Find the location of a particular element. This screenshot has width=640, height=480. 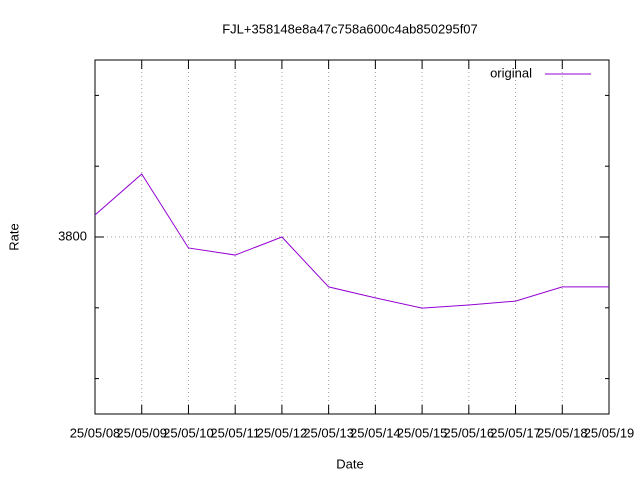

x-tick-label: 25/05/11 is located at coordinates (235, 432).